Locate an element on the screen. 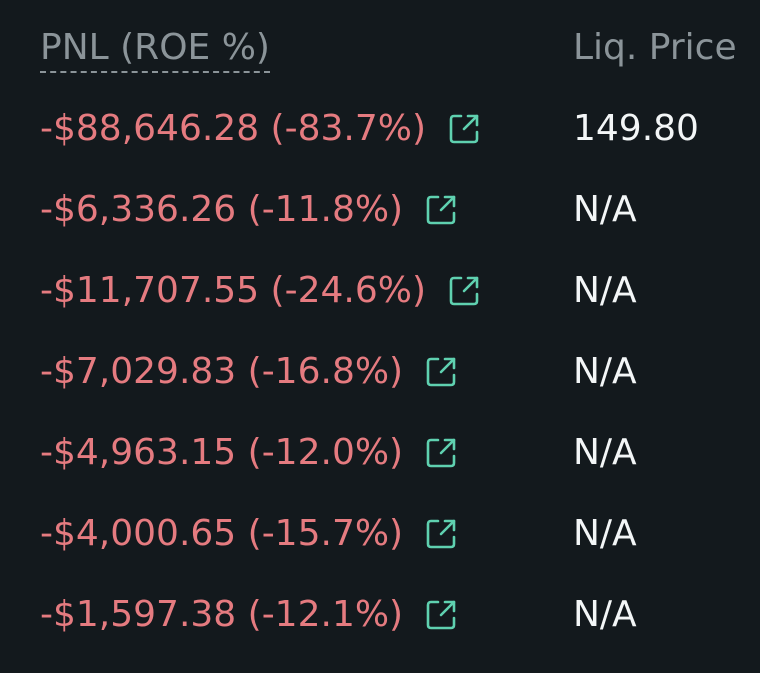  pnl-cell: -$88,646.28 (-83.7%) is located at coordinates (261, 128).